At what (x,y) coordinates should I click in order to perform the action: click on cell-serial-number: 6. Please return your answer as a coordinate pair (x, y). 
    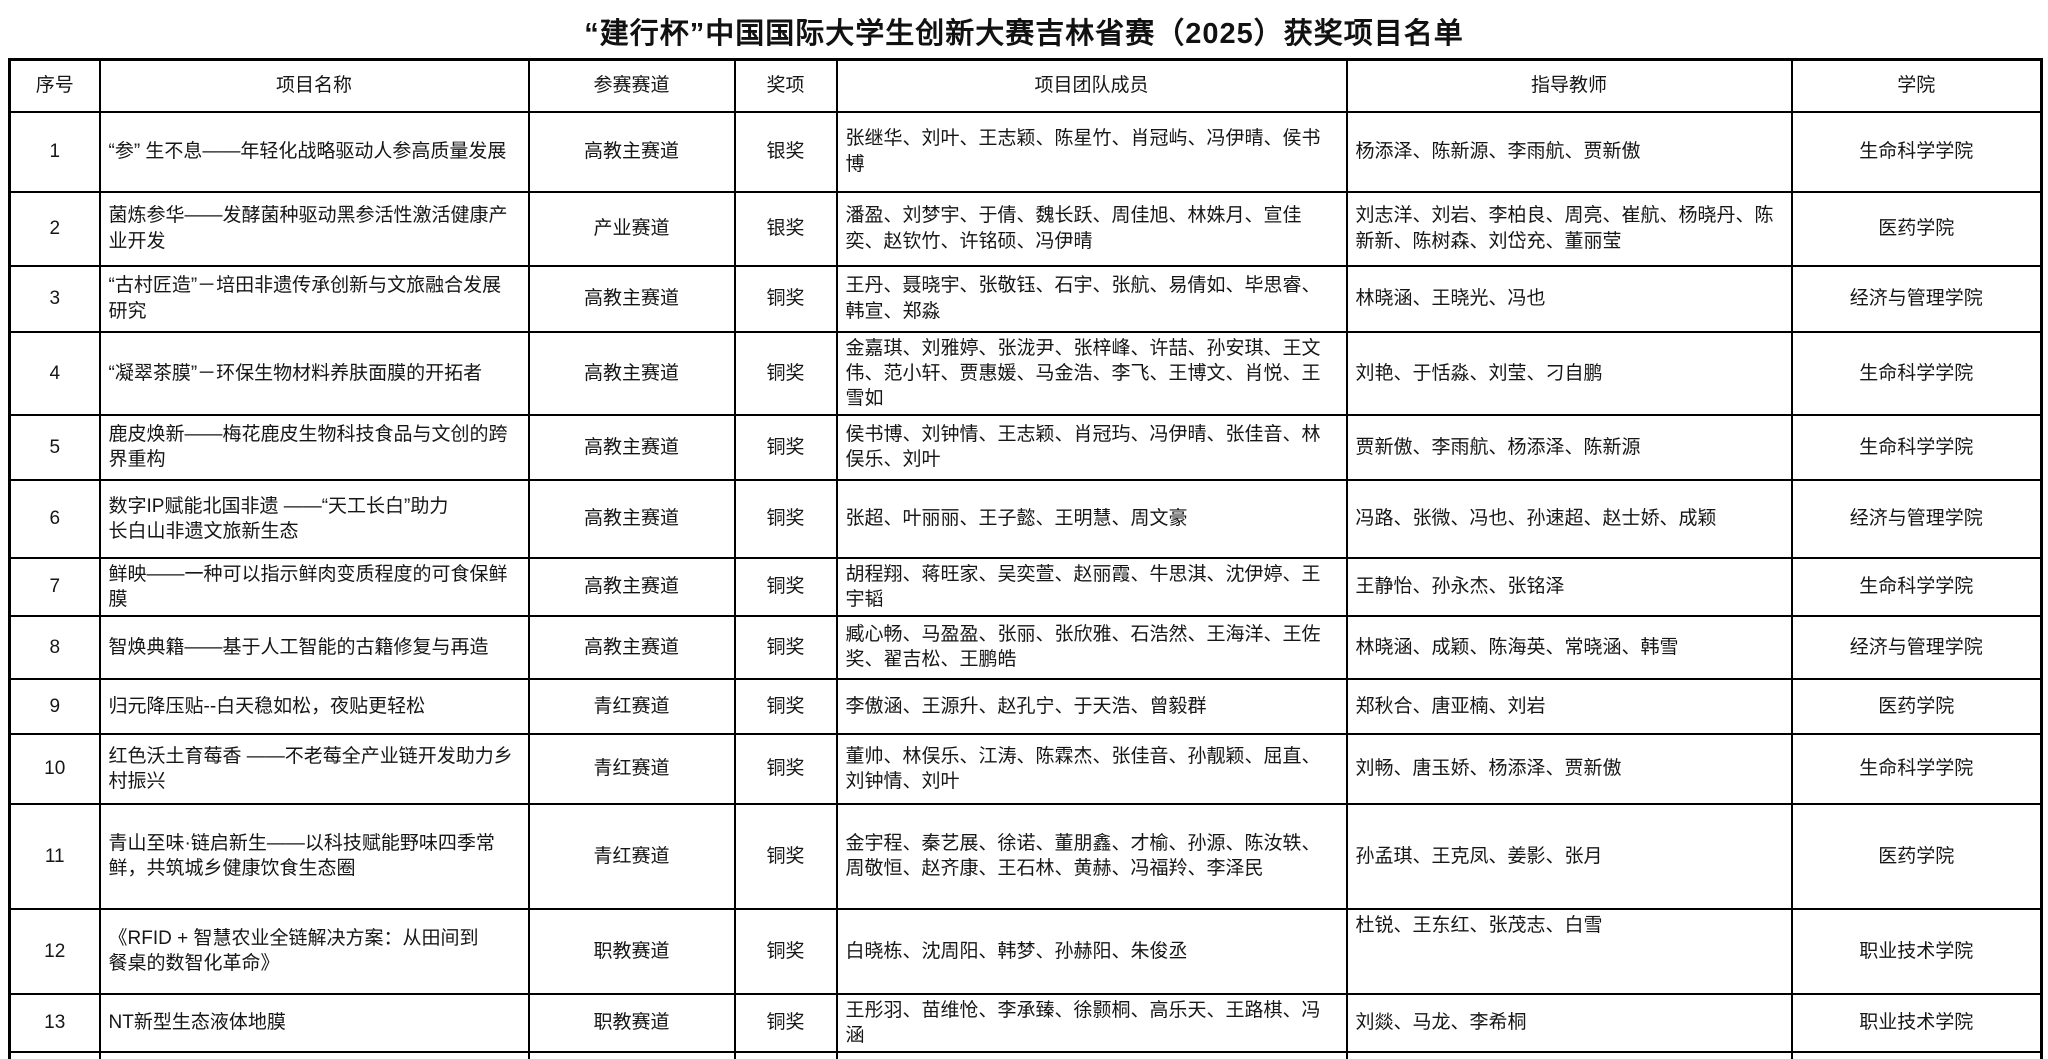
    Looking at the image, I should click on (54, 518).